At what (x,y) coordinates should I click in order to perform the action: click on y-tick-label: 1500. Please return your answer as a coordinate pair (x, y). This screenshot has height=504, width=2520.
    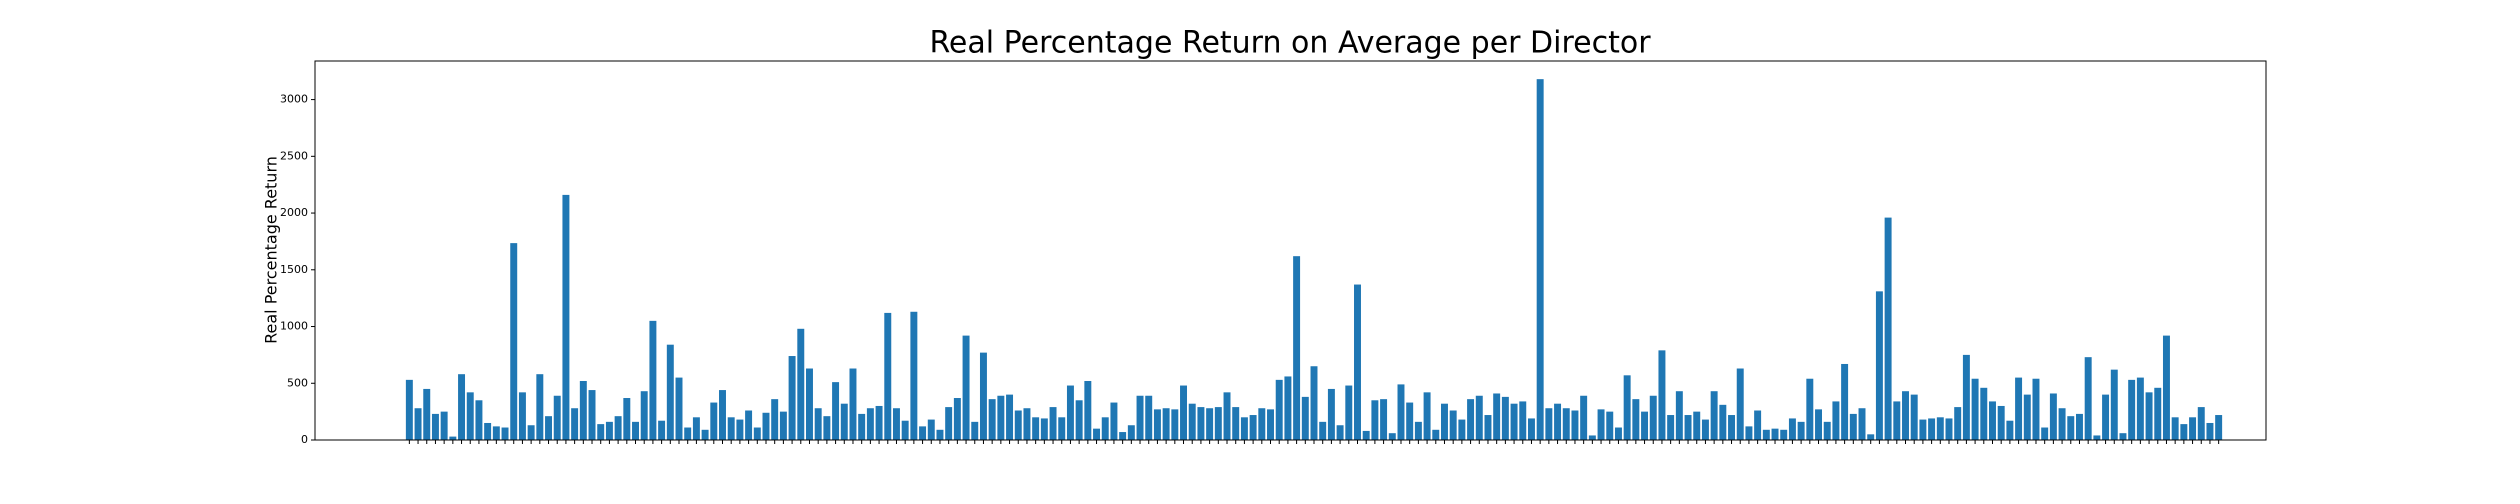
    Looking at the image, I should click on (294, 269).